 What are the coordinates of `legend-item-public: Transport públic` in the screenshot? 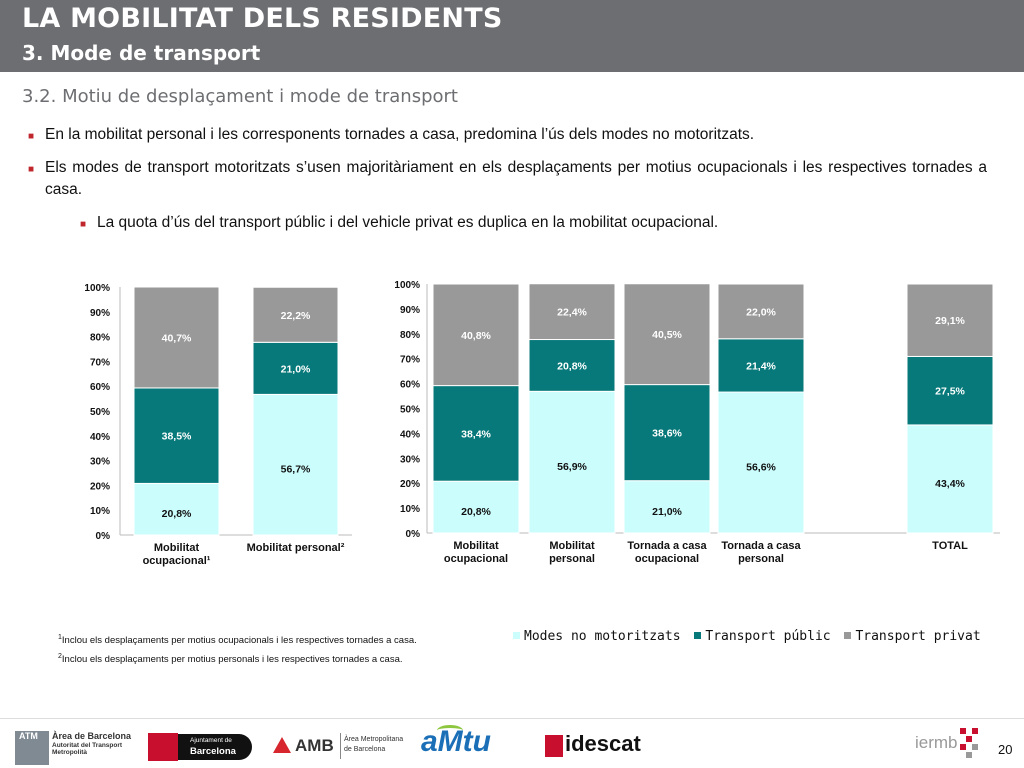 It's located at (762, 636).